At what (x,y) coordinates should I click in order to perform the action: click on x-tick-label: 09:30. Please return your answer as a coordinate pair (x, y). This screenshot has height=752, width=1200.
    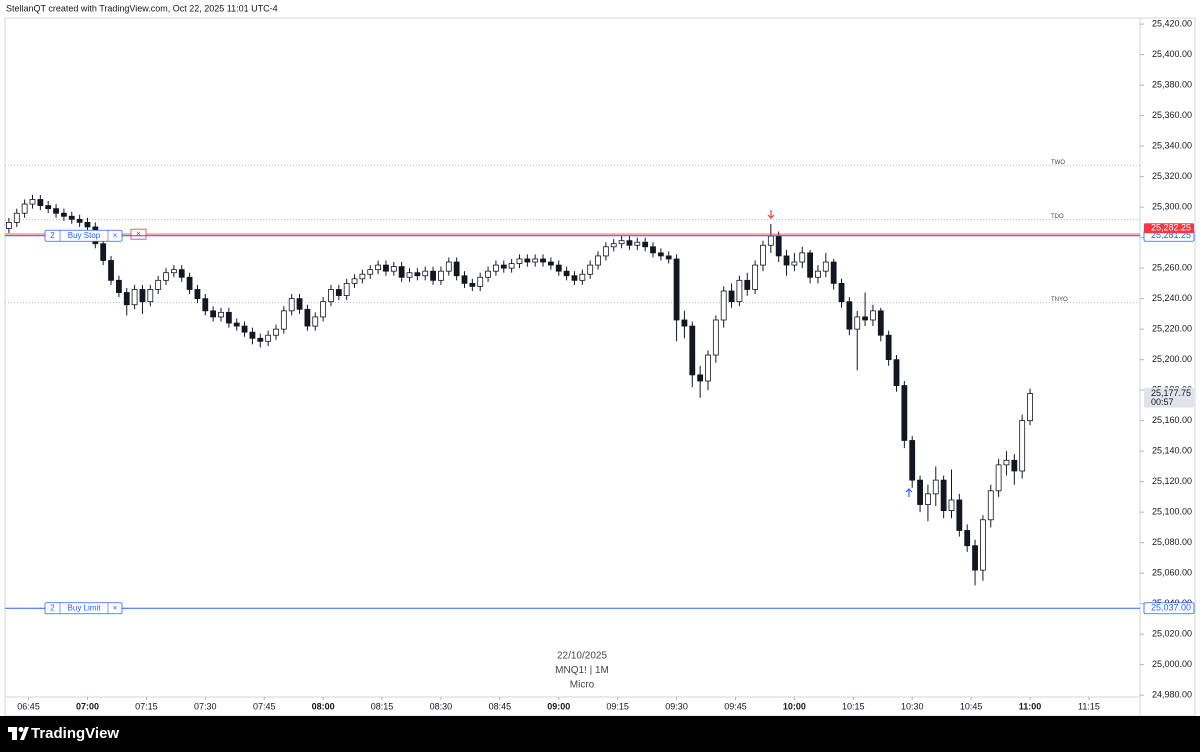
    Looking at the image, I should click on (676, 706).